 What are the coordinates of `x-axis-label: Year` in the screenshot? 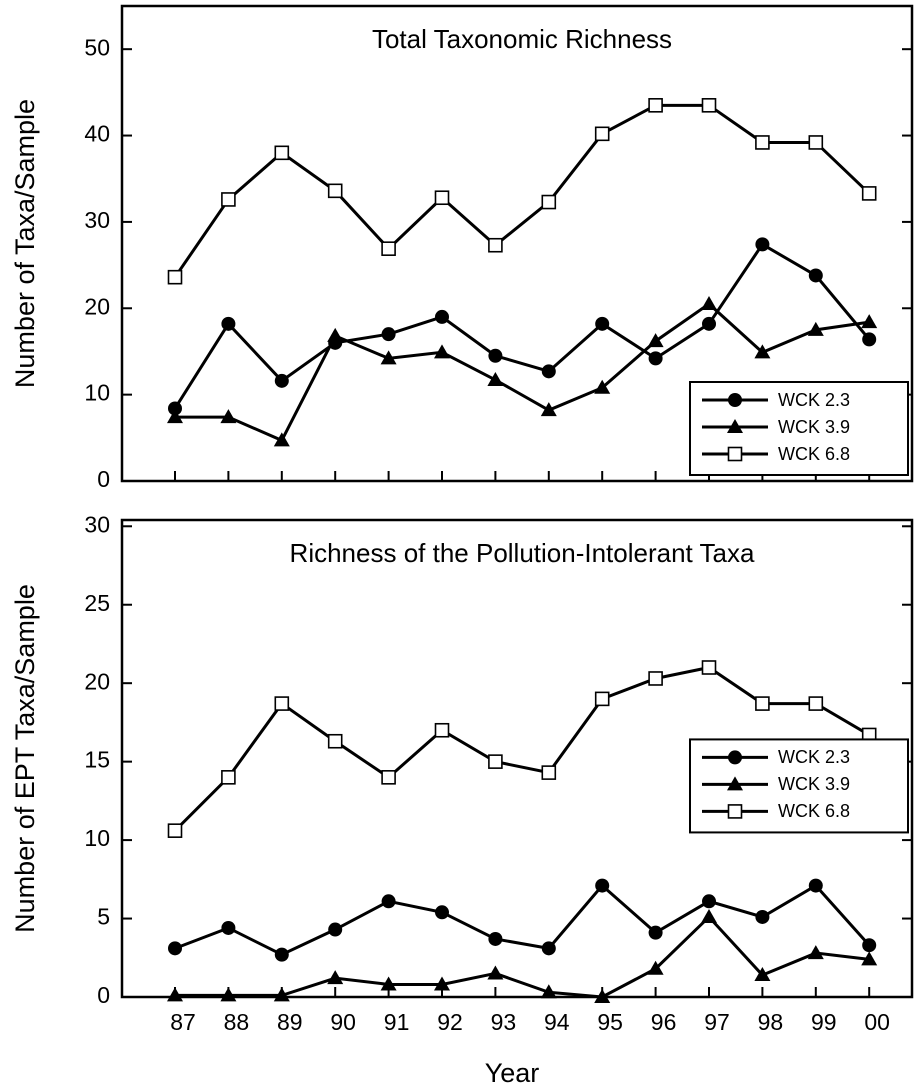 It's located at (512, 1073).